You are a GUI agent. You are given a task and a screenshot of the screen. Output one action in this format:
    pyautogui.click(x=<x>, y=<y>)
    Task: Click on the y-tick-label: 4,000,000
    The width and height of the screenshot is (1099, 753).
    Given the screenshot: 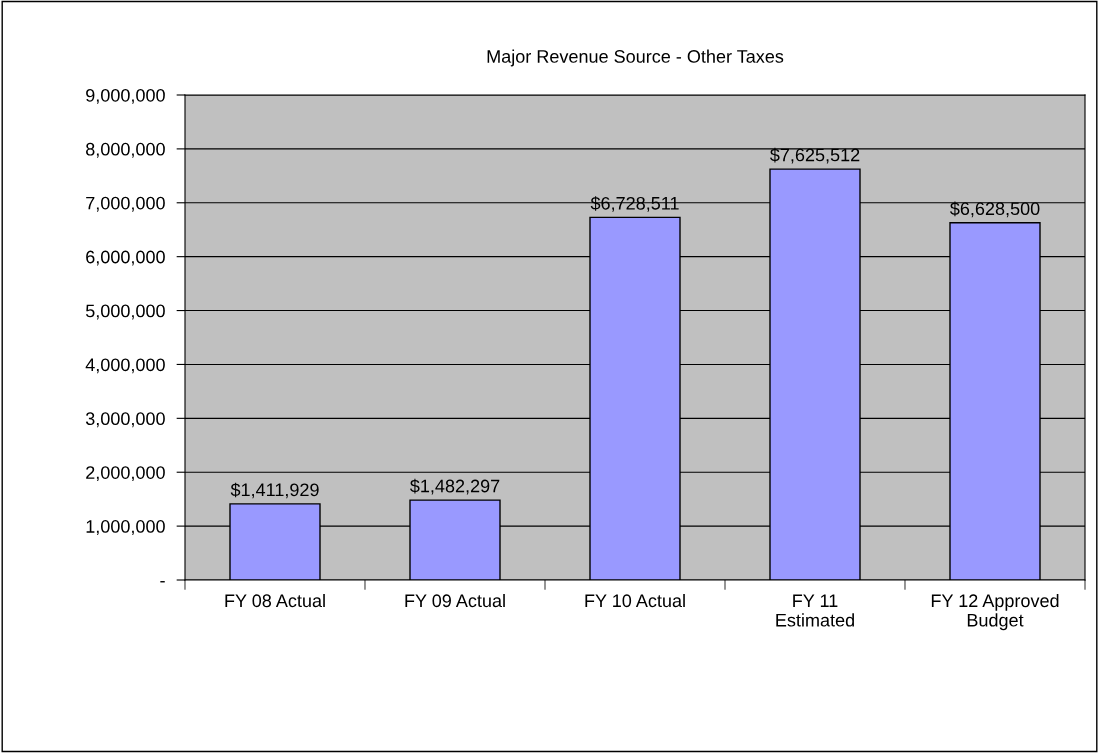 What is the action you would take?
    pyautogui.click(x=125, y=366)
    